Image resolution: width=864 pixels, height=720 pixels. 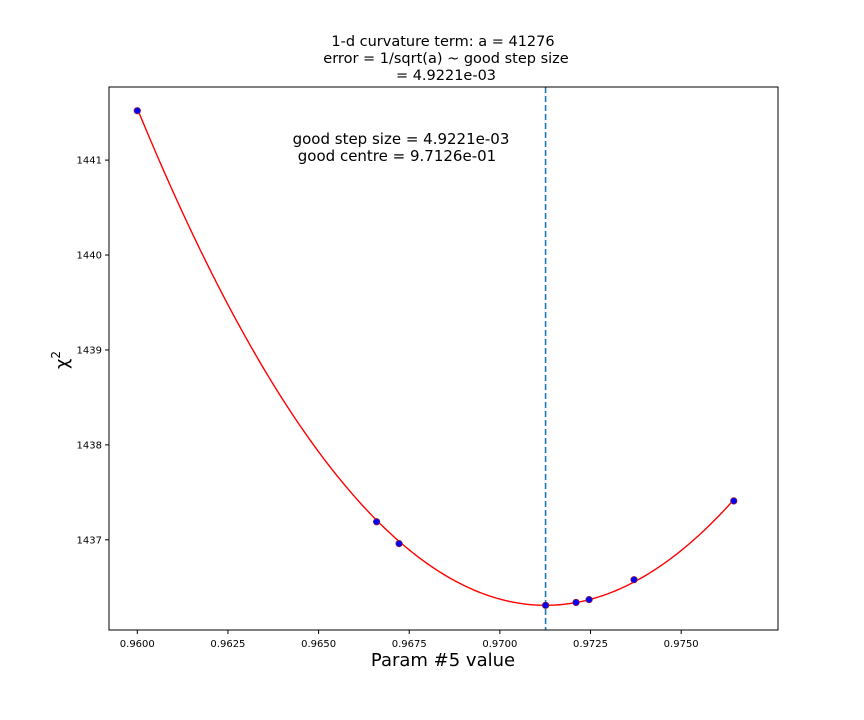 What do you see at coordinates (89, 445) in the screenshot?
I see `y-tick-label: 1438` at bounding box center [89, 445].